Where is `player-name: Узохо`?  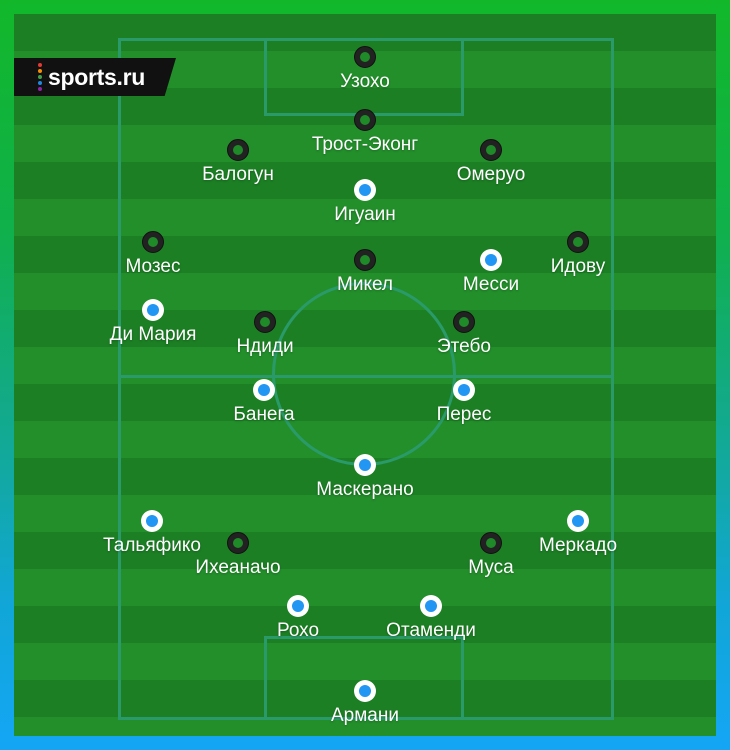 player-name: Узохо is located at coordinates (365, 81).